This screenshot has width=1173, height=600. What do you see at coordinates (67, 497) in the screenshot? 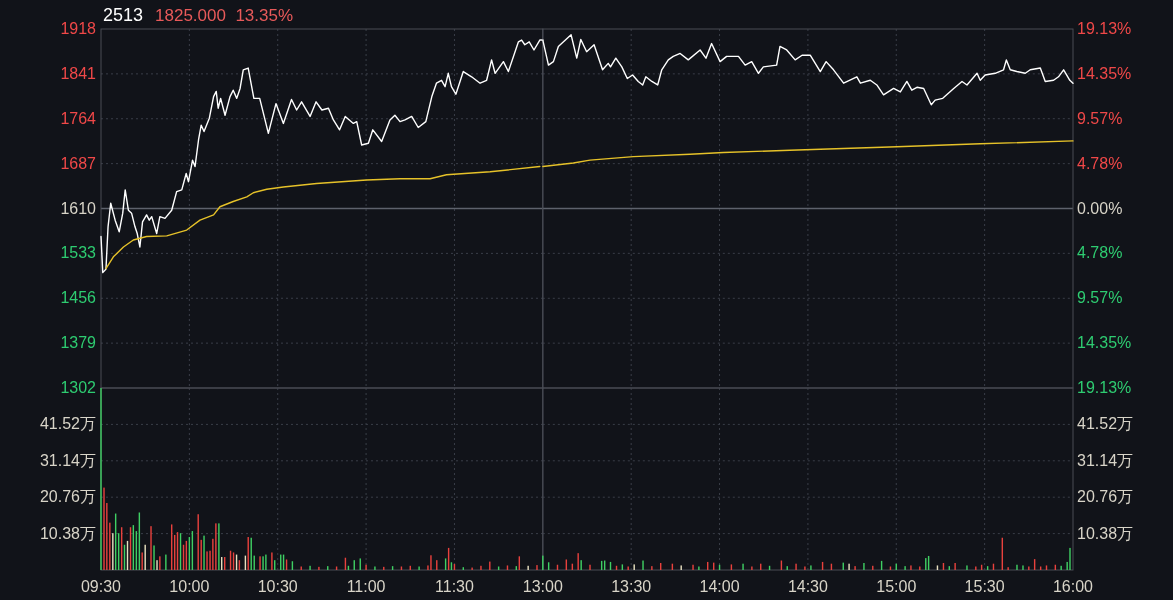
I see `y-tick-label: 20.76万` at bounding box center [67, 497].